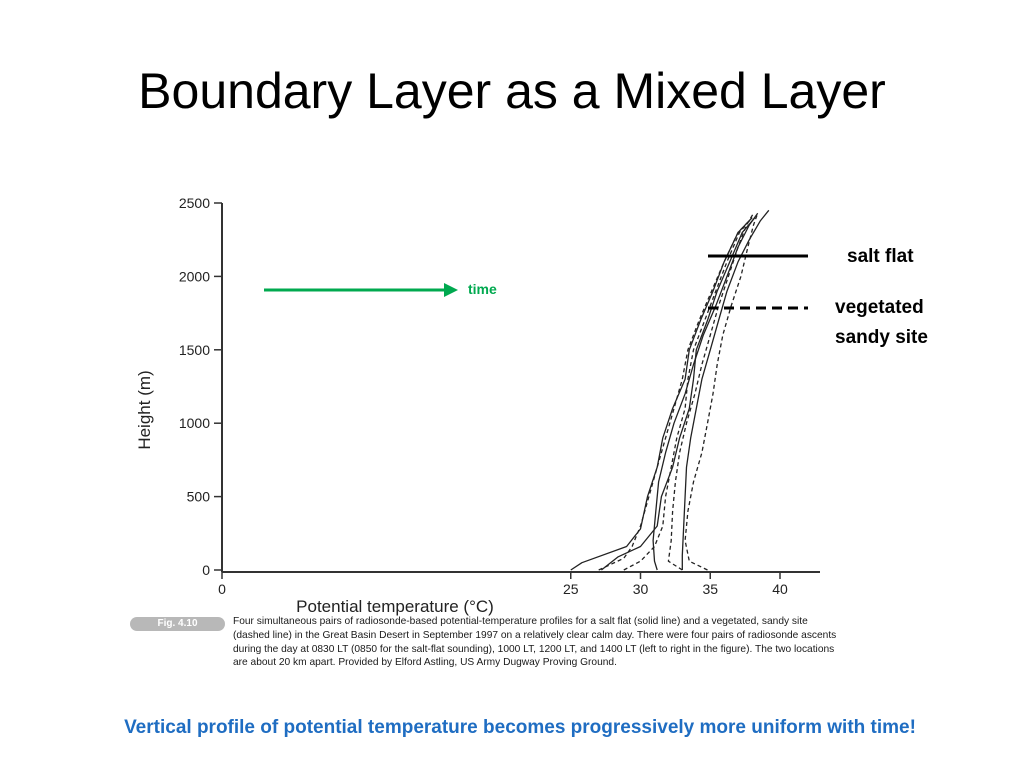 The height and width of the screenshot is (768, 1024). Describe the element at coordinates (780, 589) in the screenshot. I see `x-tick-label: 40` at that location.